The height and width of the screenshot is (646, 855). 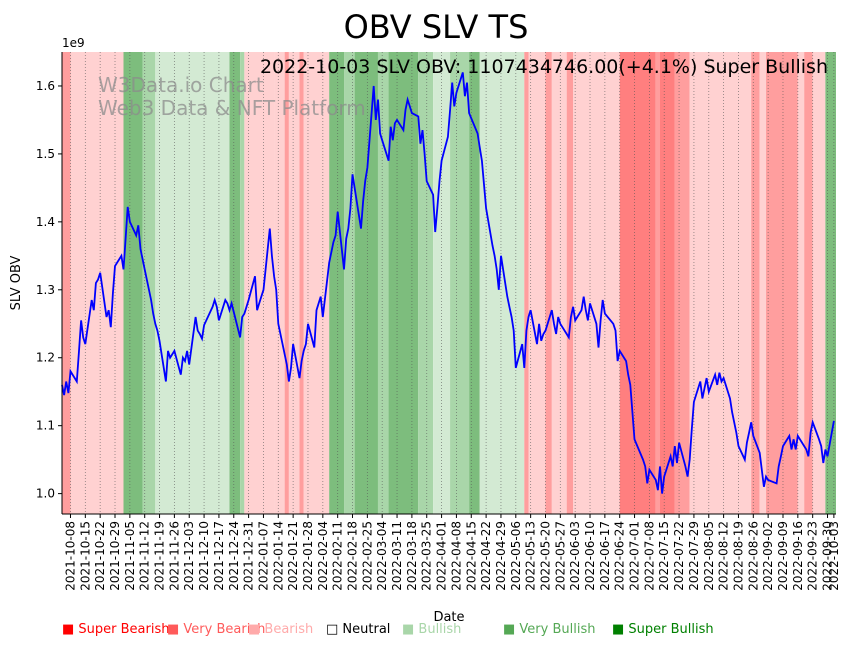 What do you see at coordinates (45, 494) in the screenshot?
I see `y-tick-label: 1.0` at bounding box center [45, 494].